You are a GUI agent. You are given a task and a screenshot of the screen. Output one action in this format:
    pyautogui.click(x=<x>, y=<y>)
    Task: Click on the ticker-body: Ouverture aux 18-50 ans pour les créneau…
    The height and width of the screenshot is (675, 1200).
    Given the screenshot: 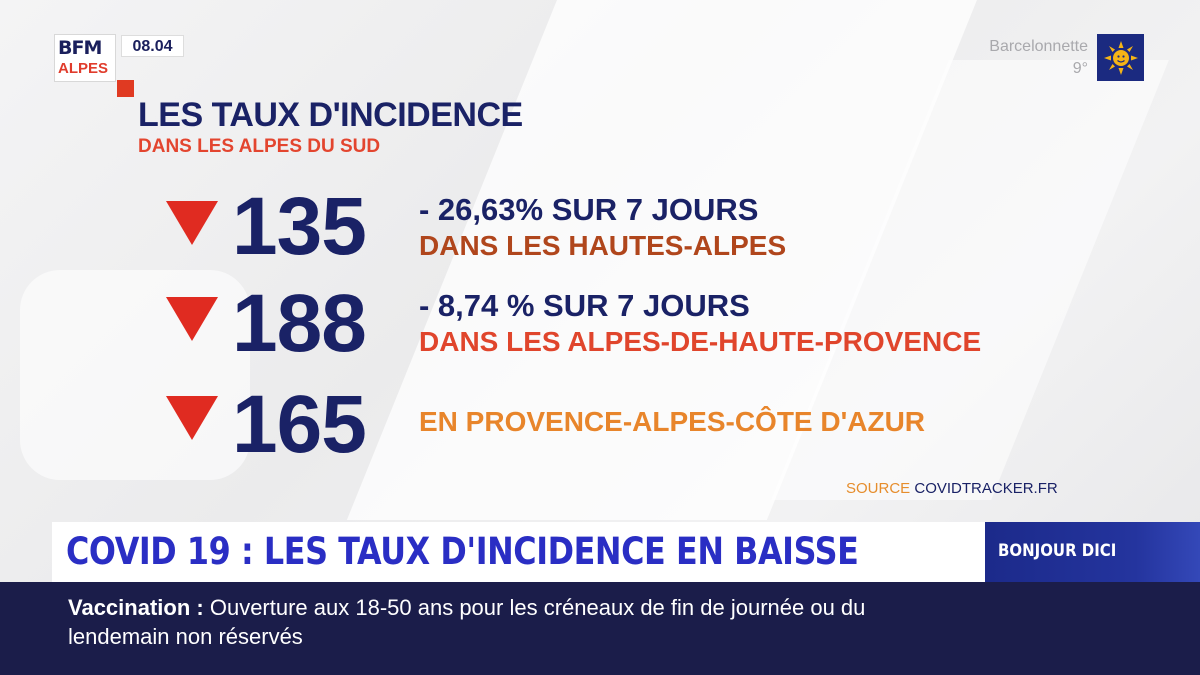 What is the action you would take?
    pyautogui.click(x=467, y=622)
    